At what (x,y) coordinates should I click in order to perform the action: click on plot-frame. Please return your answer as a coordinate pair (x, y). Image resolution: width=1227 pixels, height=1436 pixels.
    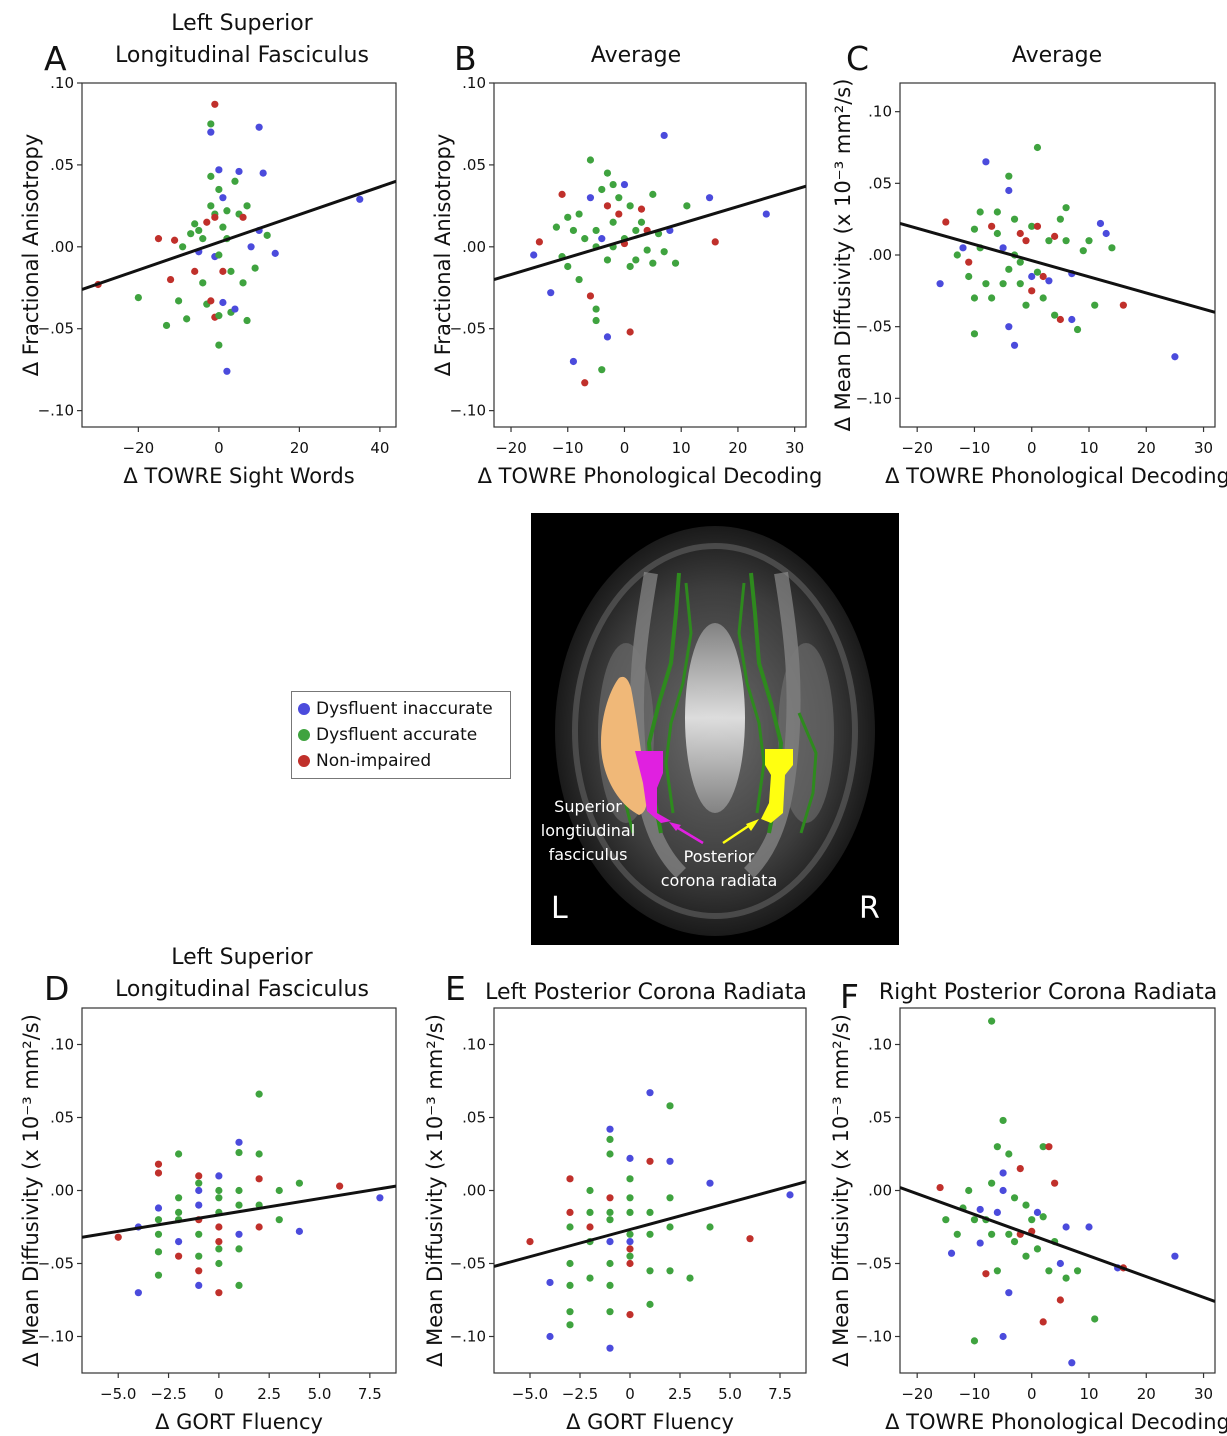
    Looking at the image, I should click on (1057, 255).